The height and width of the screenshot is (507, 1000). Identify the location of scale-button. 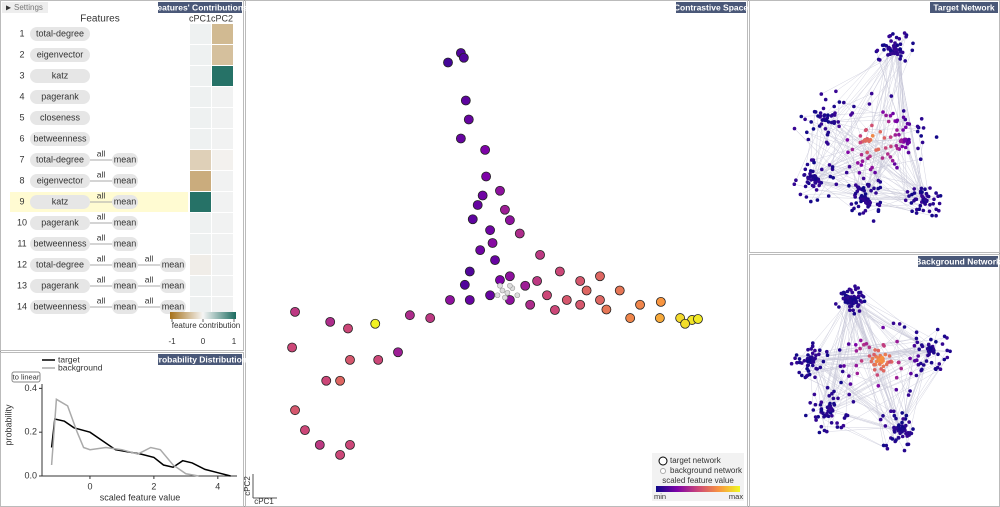
(26, 377).